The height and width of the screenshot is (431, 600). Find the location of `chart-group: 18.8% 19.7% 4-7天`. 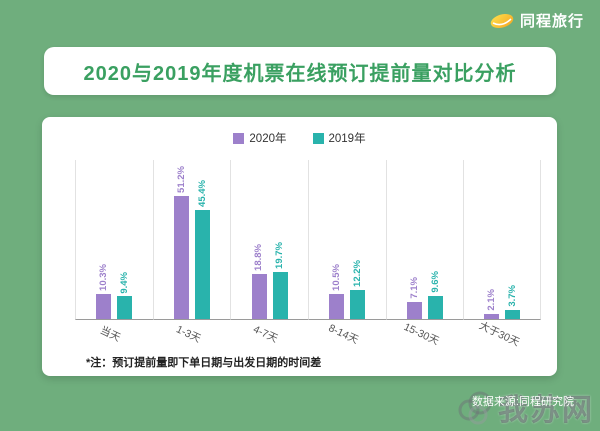

chart-group: 18.8% 19.7% 4-7天 is located at coordinates (269, 257).